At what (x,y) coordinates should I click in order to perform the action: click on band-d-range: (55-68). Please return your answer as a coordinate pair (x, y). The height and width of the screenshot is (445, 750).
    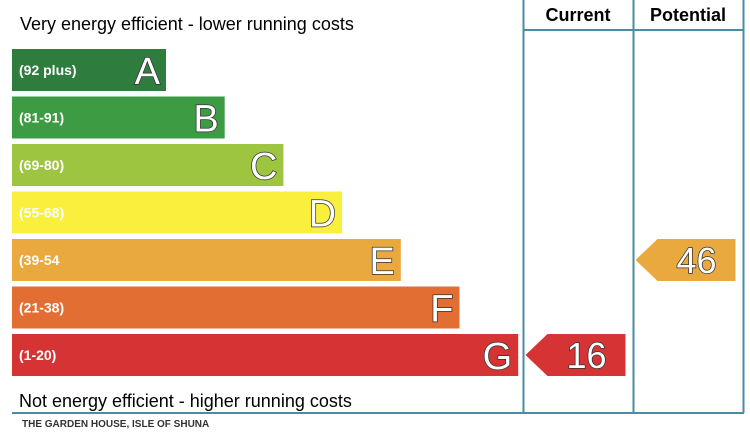
    Looking at the image, I should click on (41, 213).